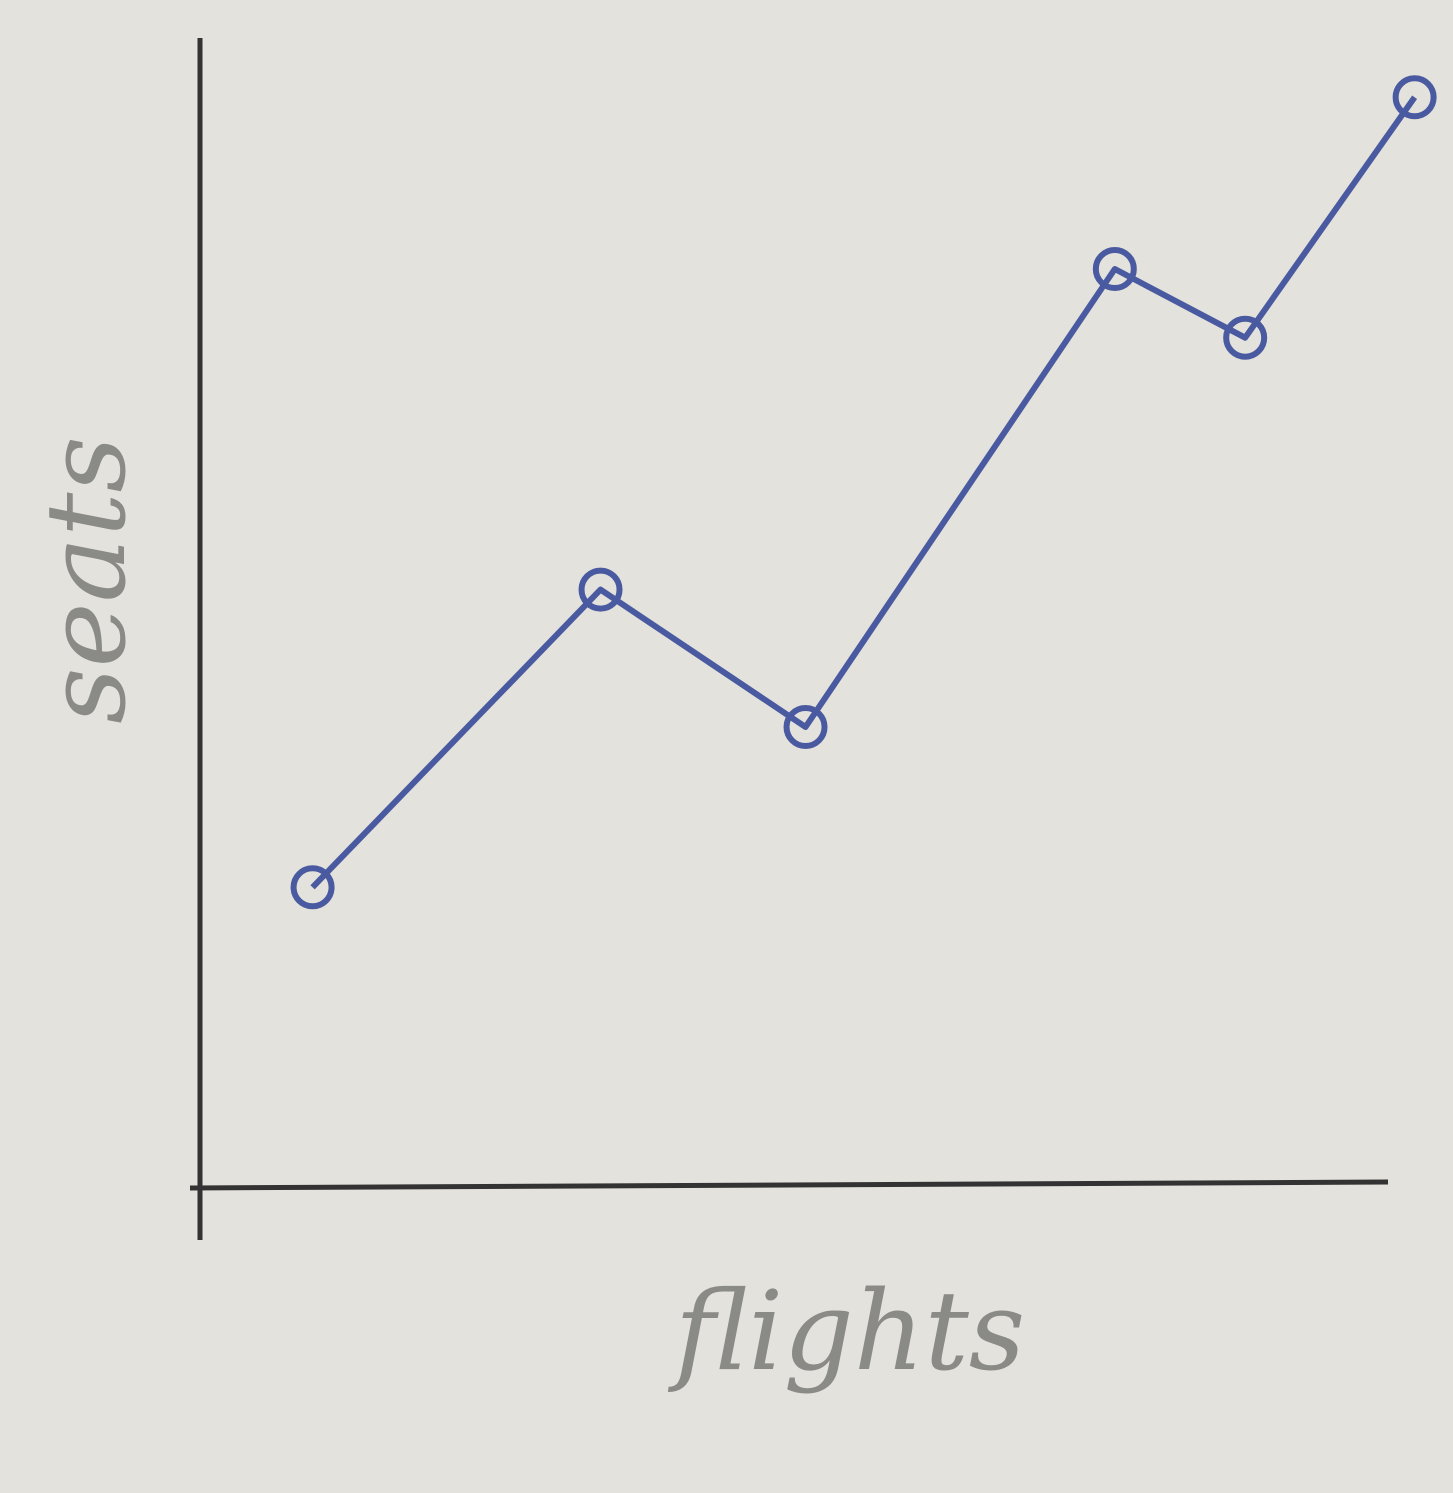  What do you see at coordinates (846, 1331) in the screenshot?
I see `x-axis-label: flights` at bounding box center [846, 1331].